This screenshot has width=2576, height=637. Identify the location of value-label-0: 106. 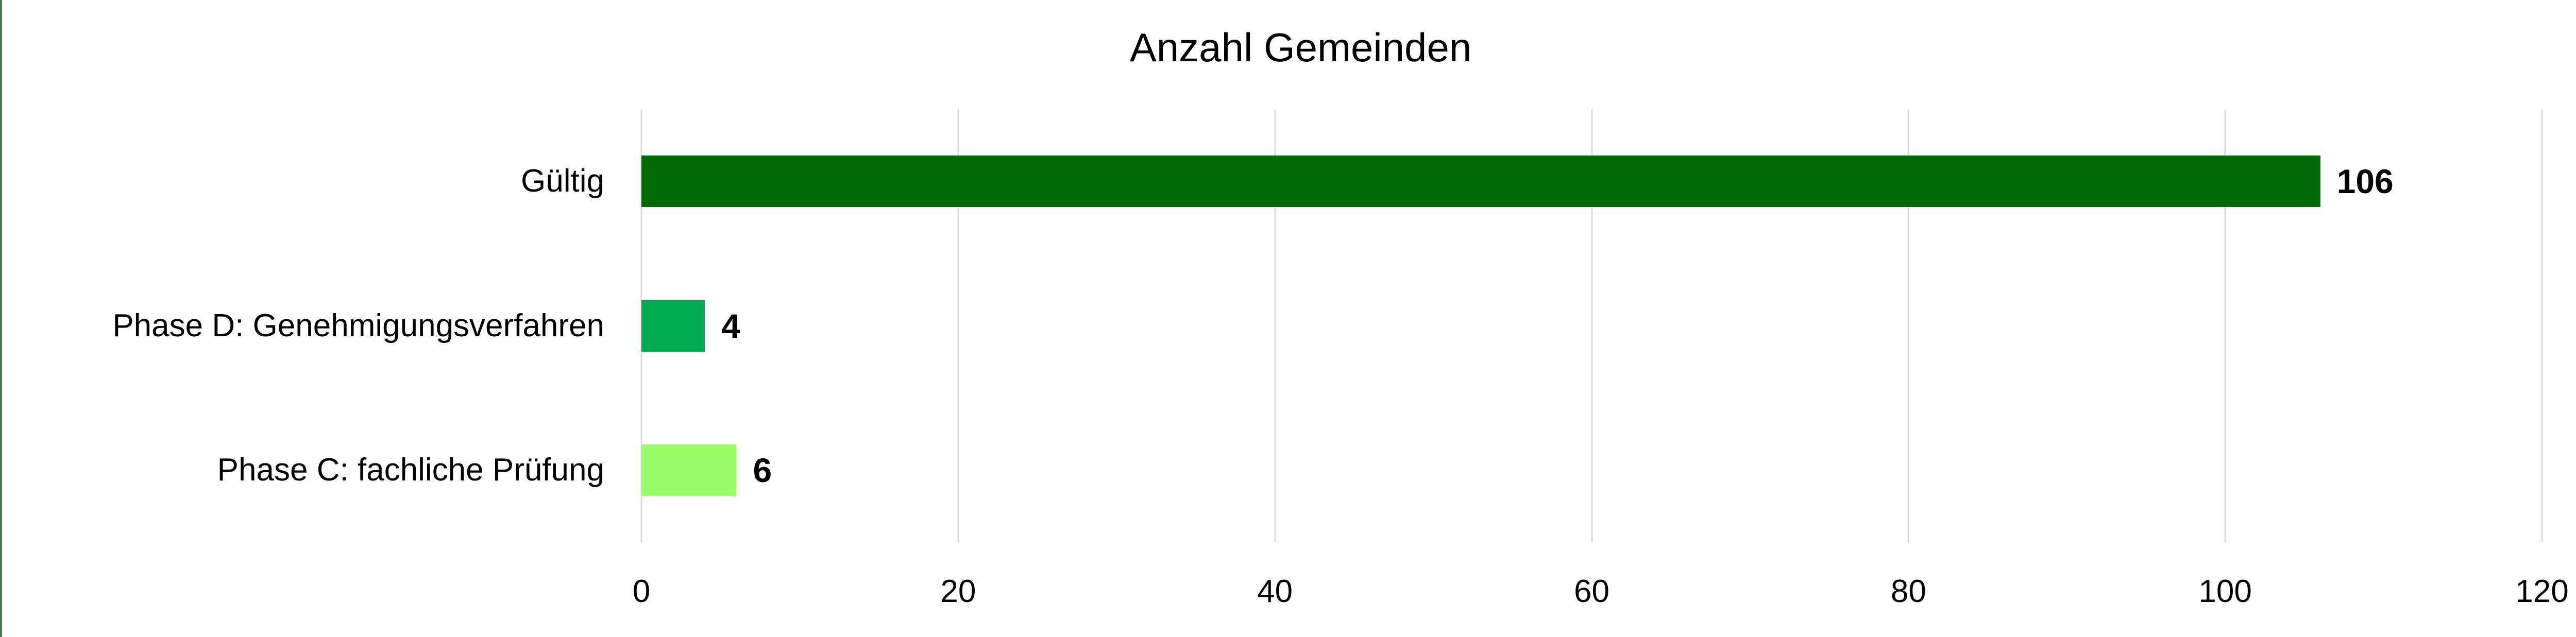
(2365, 181).